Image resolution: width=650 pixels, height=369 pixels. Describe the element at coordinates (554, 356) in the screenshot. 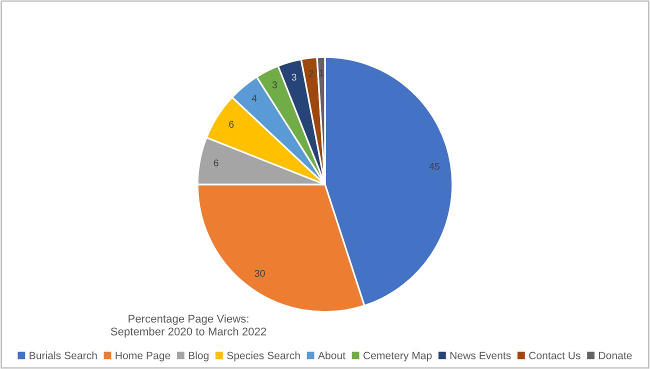

I see `legend-label: Contact Us` at that location.